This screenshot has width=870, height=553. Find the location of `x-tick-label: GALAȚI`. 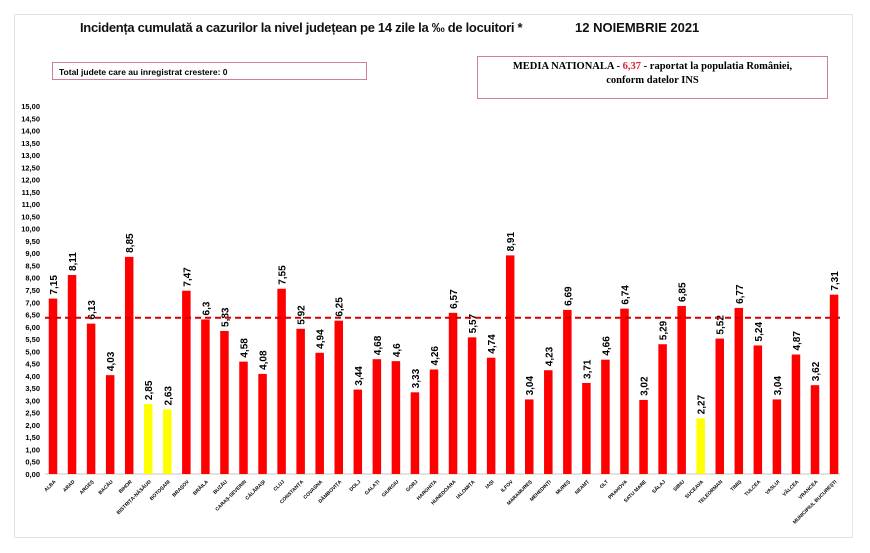

x-tick-label: GALAȚI is located at coordinates (373, 488).